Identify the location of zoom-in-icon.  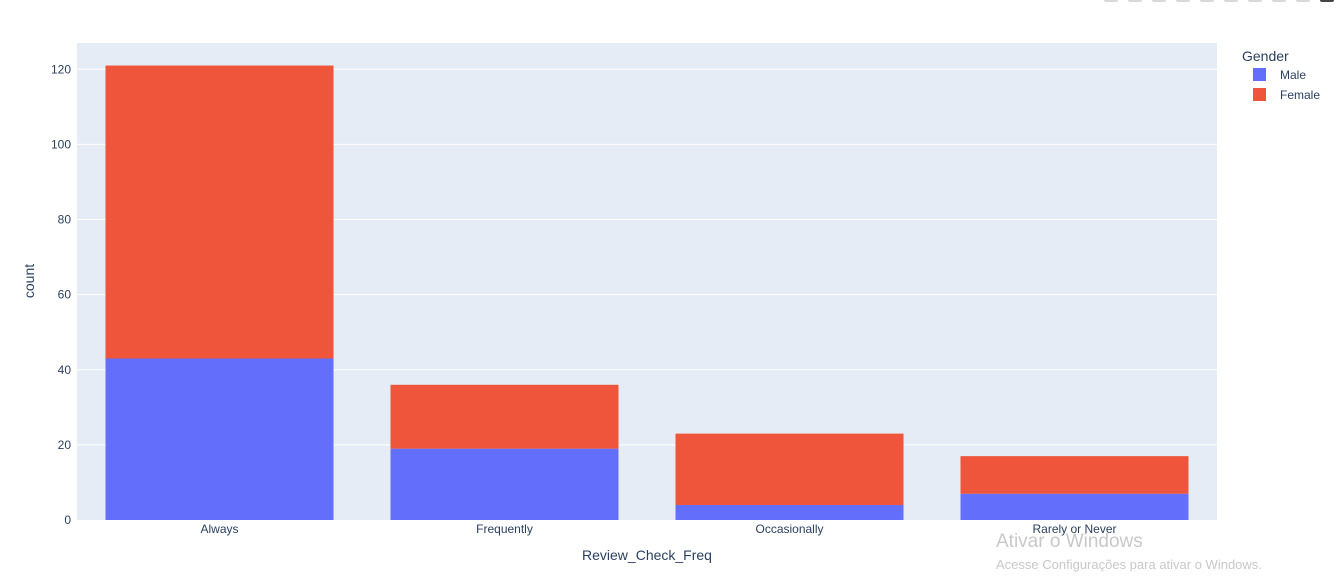
(1231, 1).